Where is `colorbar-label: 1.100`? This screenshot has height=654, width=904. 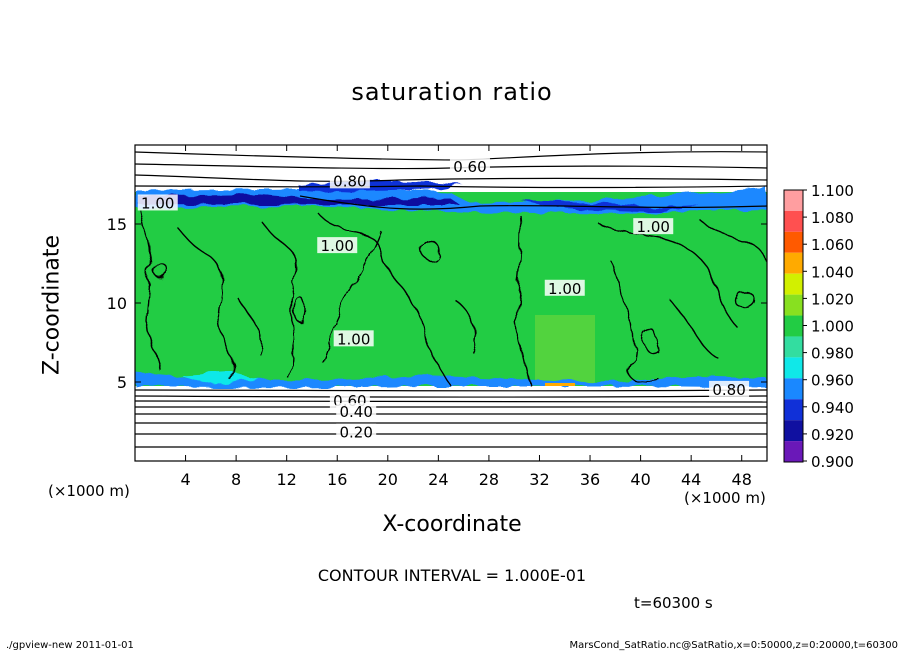 colorbar-label: 1.100 is located at coordinates (832, 191).